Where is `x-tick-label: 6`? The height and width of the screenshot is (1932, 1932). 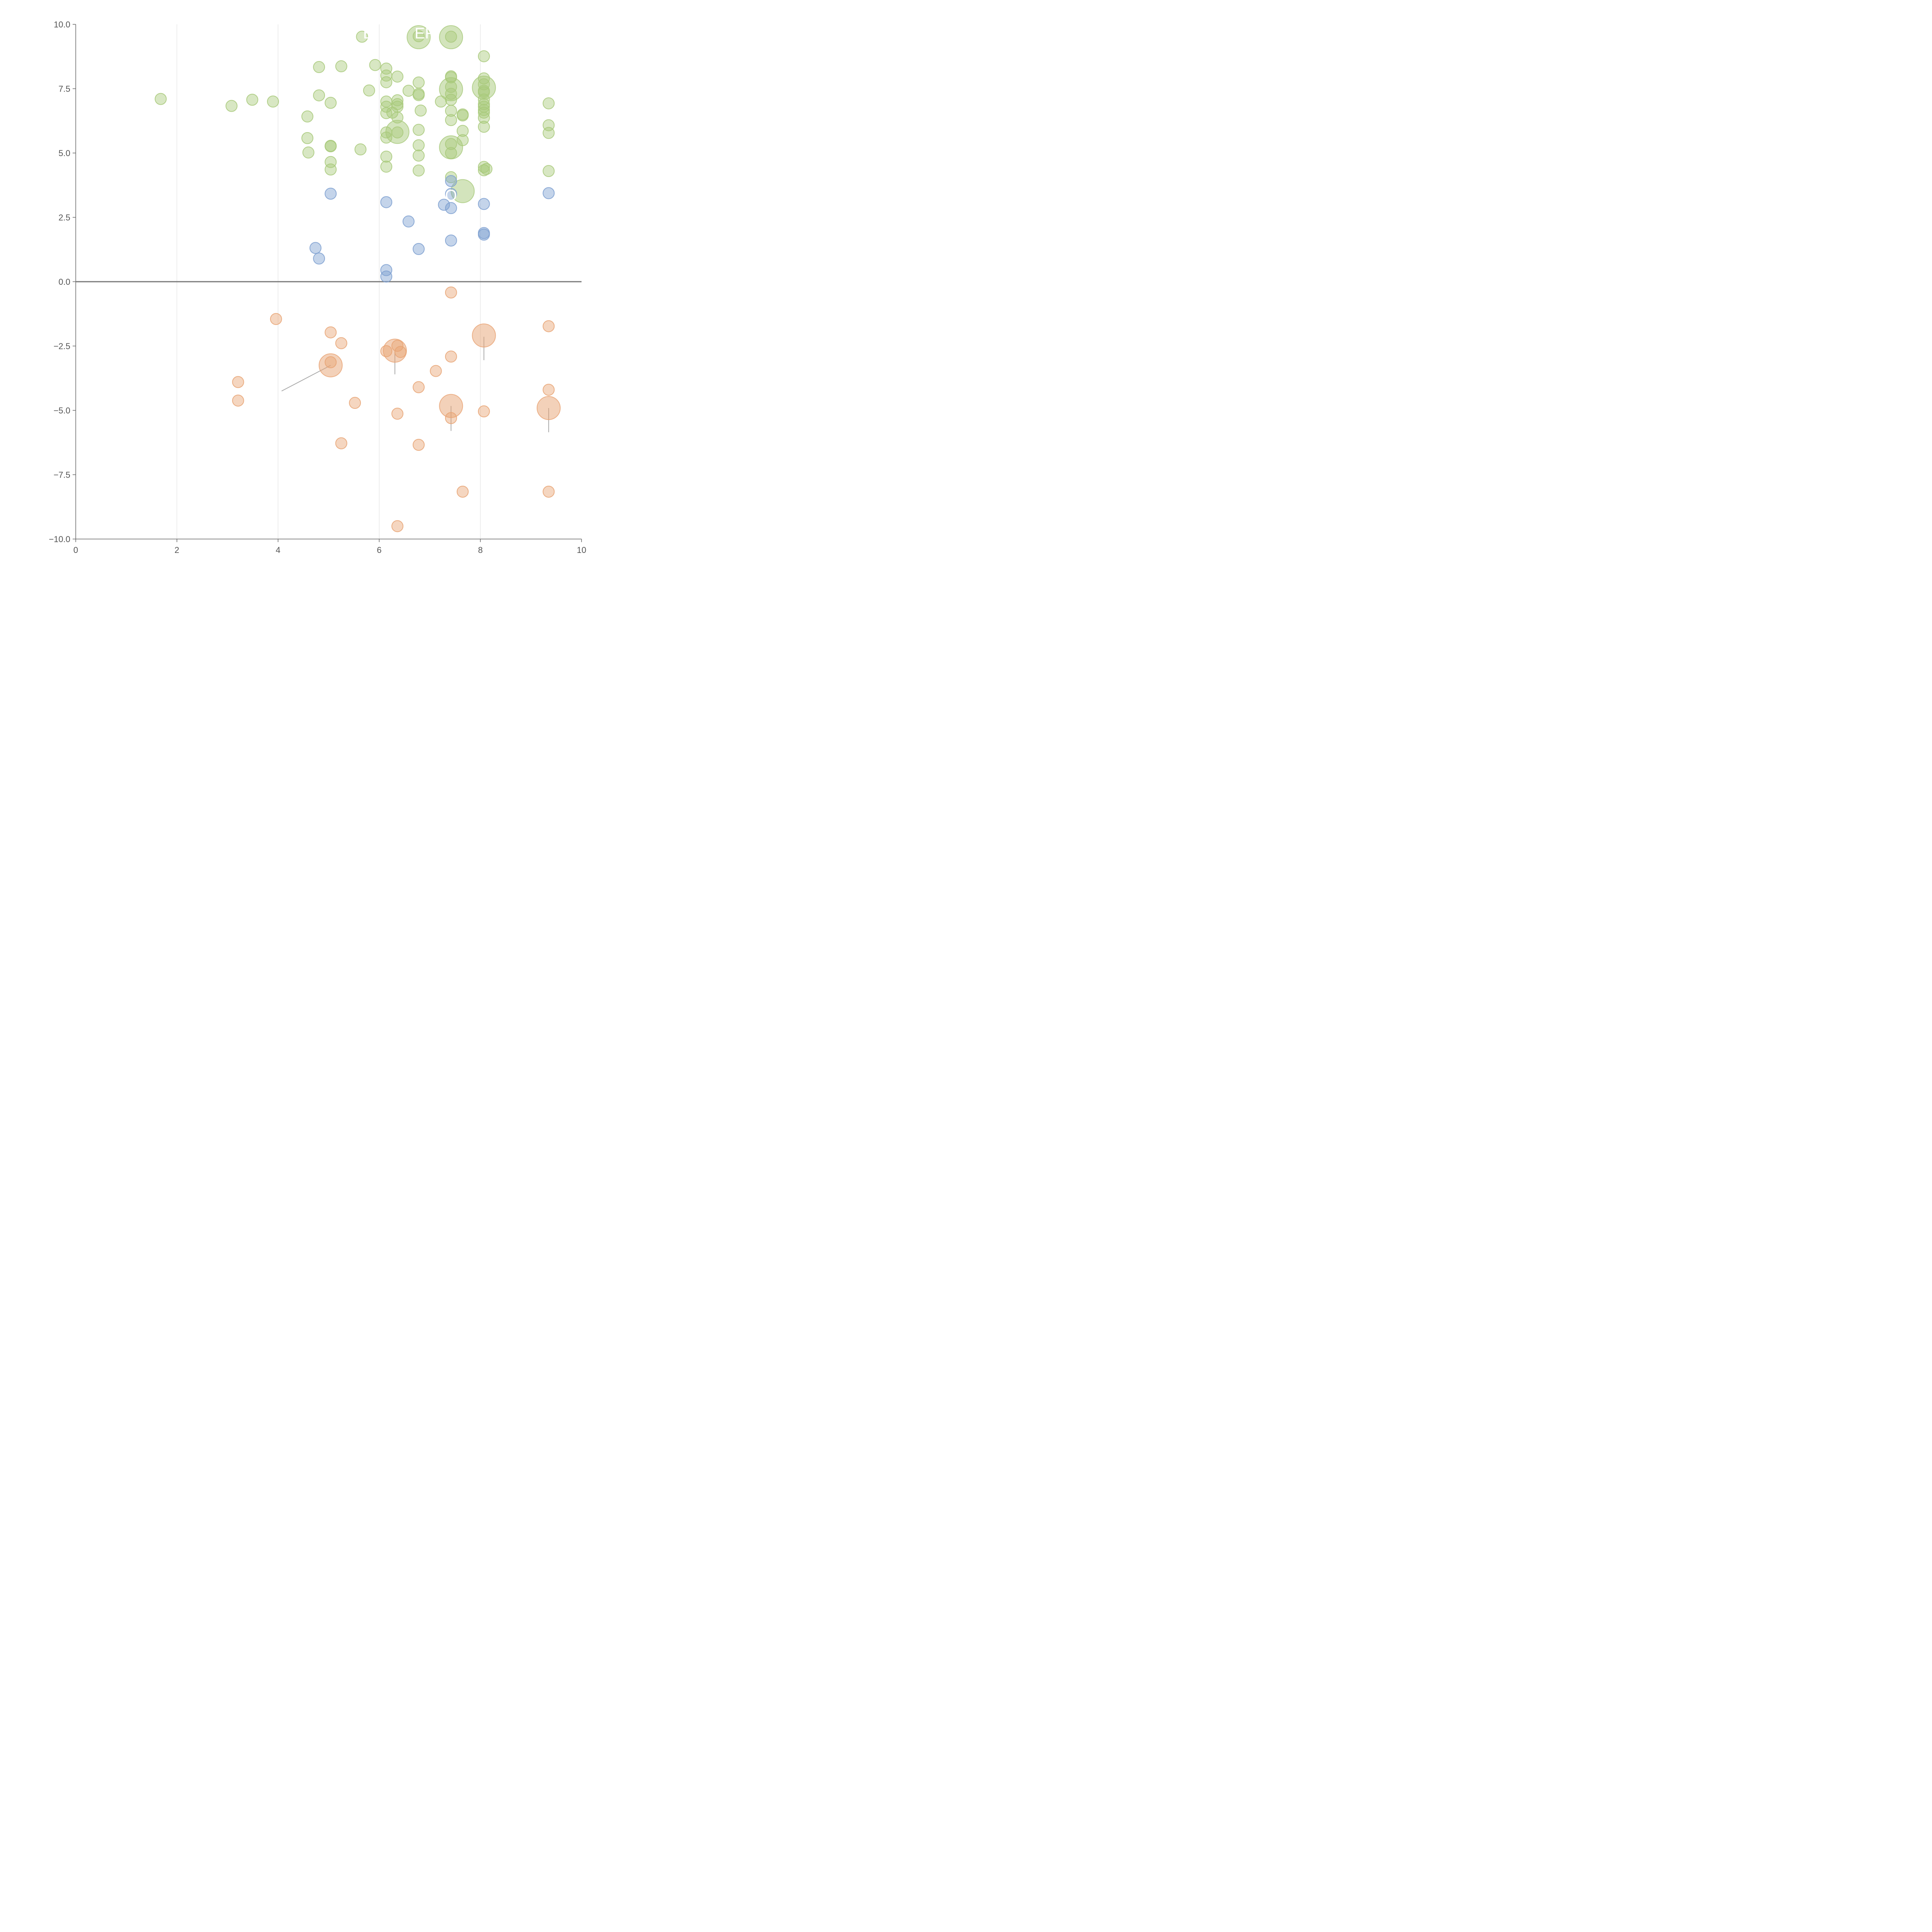
x-tick-label: 6 is located at coordinates (379, 550).